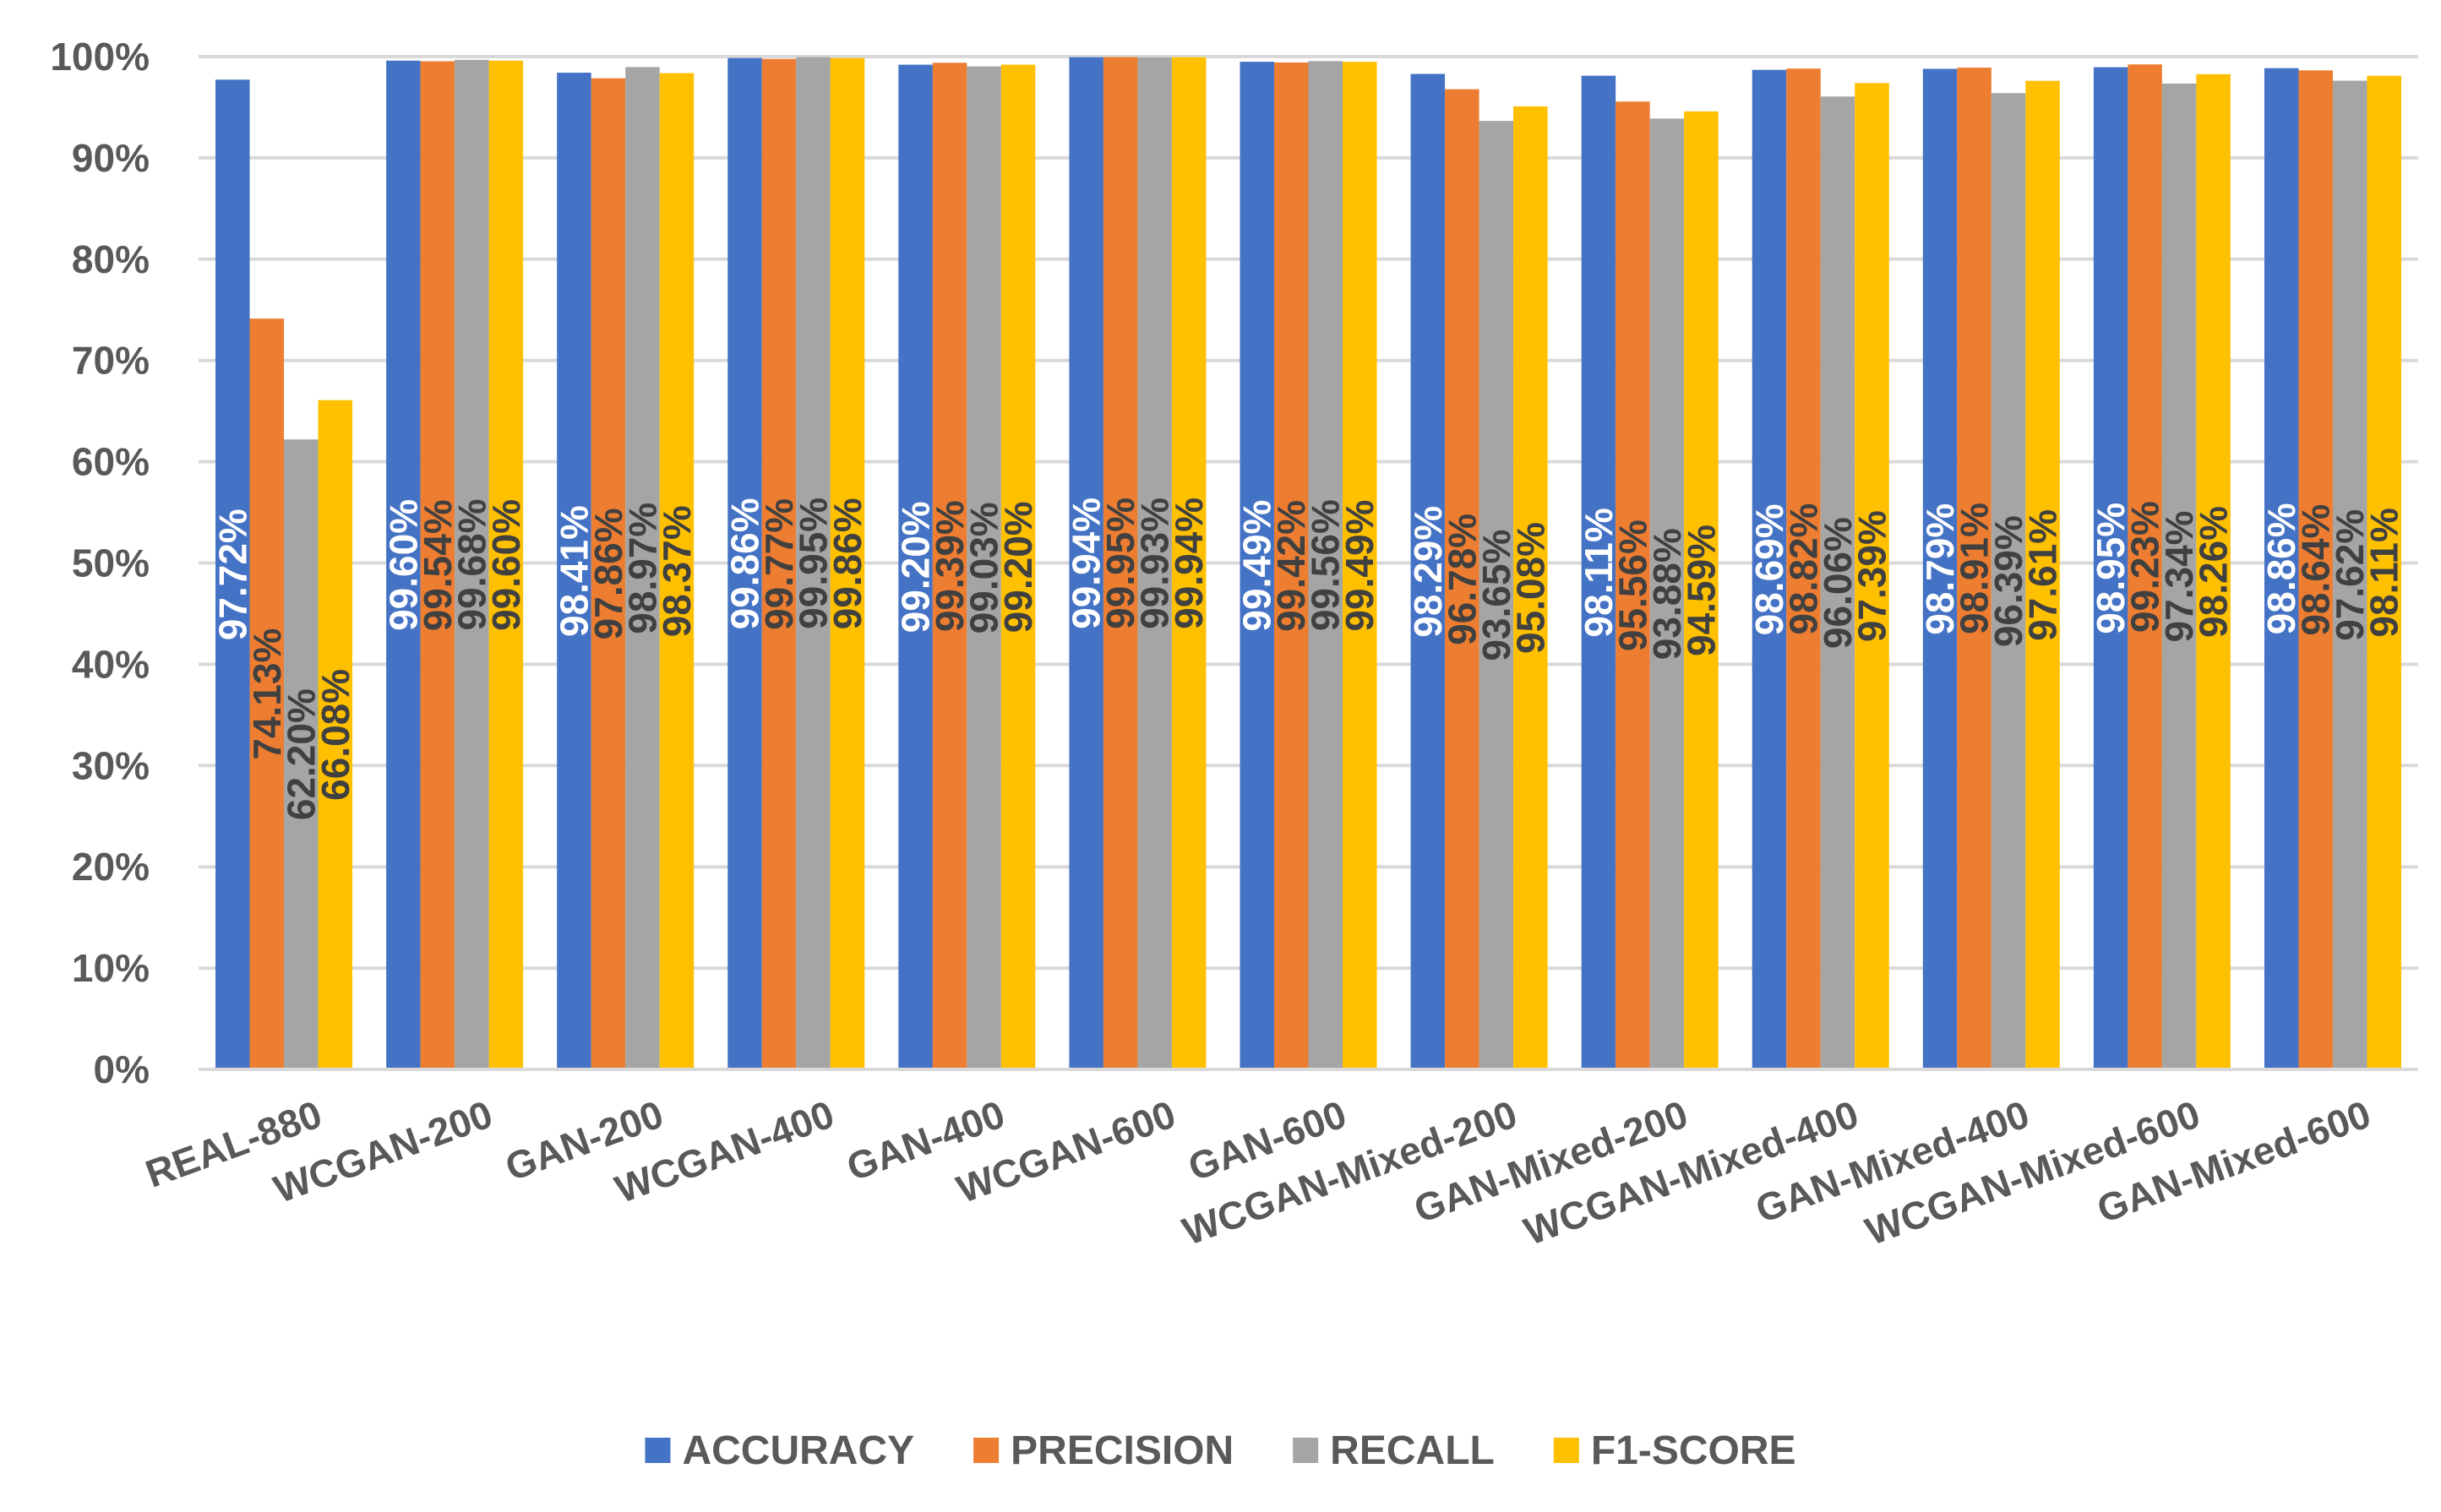 This screenshot has width=2441, height=1512. What do you see at coordinates (798, 1451) in the screenshot?
I see `legend-label-accuracy: ACCURACY` at bounding box center [798, 1451].